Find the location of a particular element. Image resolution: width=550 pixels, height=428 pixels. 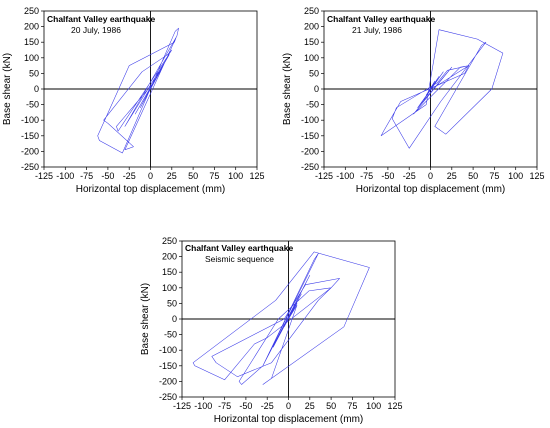

x-tick-label-1: -25 is located at coordinates (129, 176).